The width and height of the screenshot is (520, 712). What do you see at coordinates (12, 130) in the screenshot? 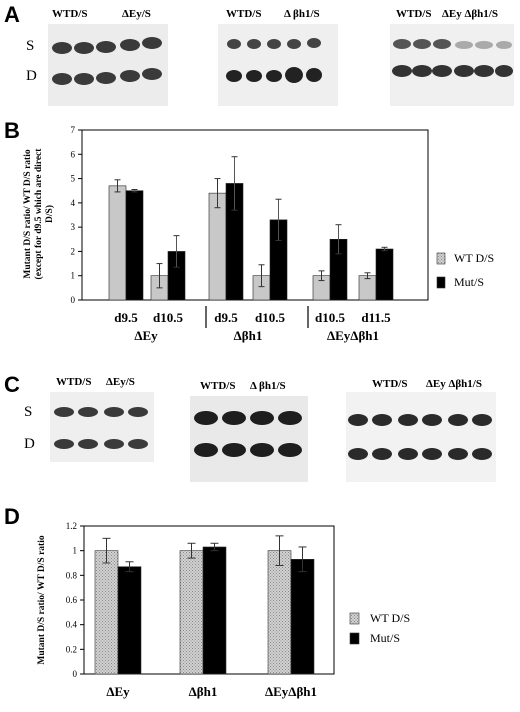
I see `panel-label-b: B` at bounding box center [12, 130].